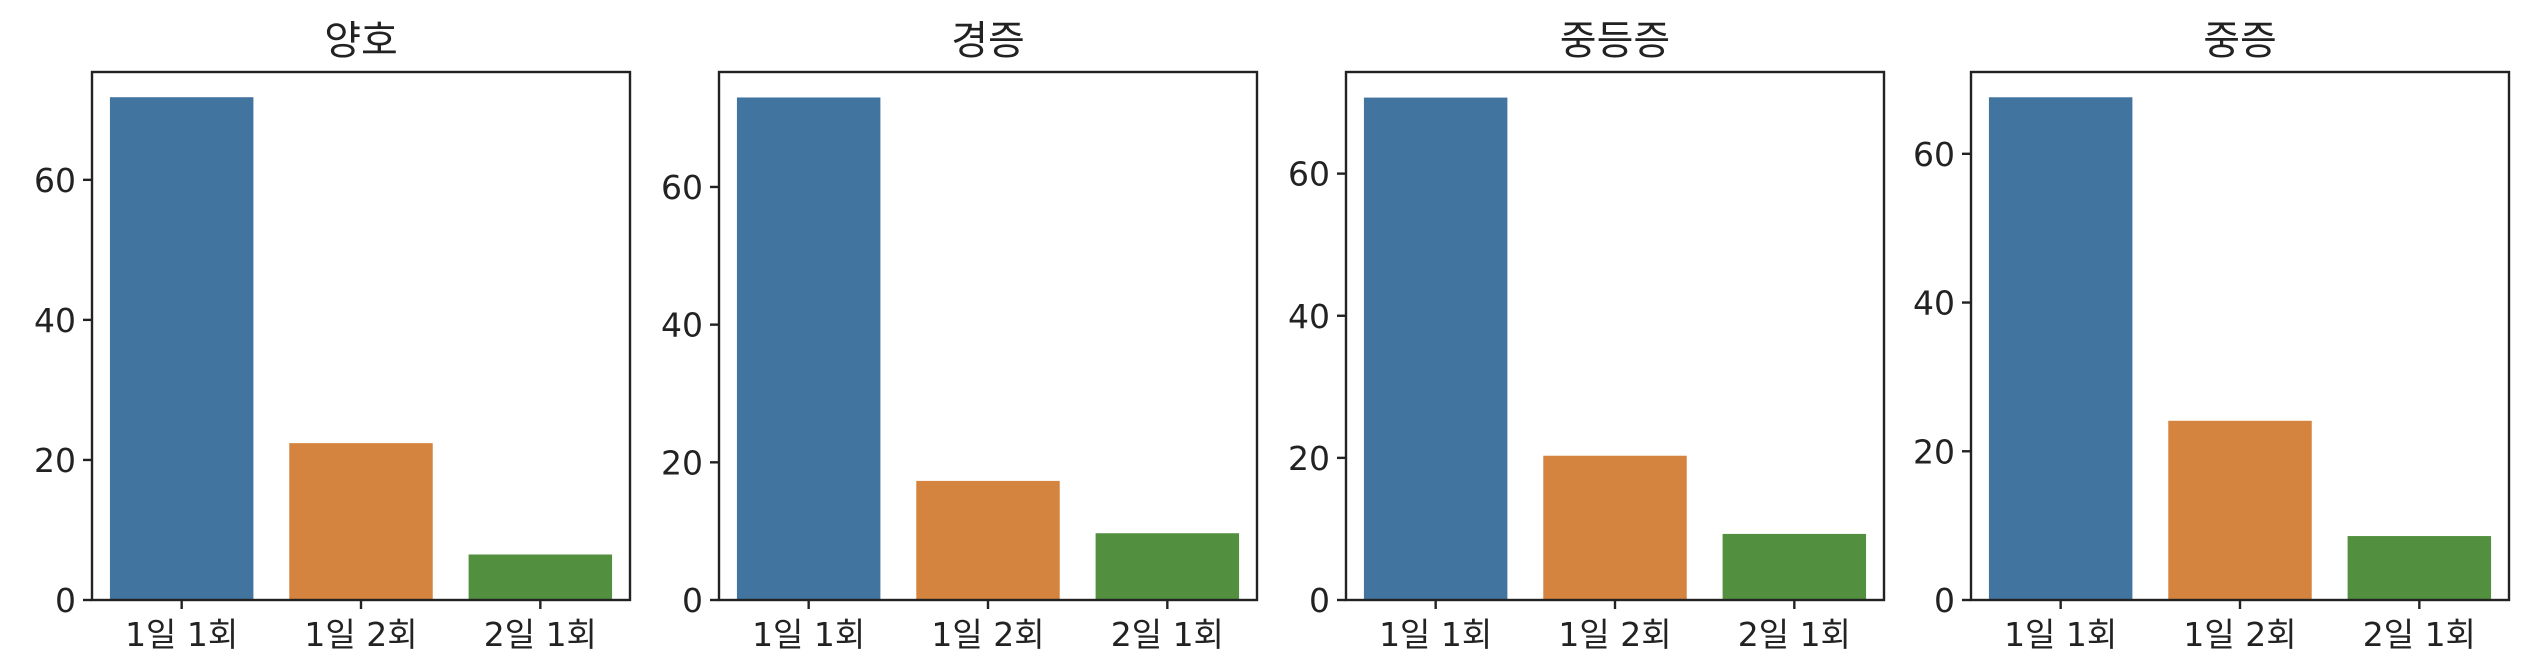 The height and width of the screenshot is (670, 2542). Describe the element at coordinates (1615, 41) in the screenshot. I see `chart-title: 중등증` at that location.